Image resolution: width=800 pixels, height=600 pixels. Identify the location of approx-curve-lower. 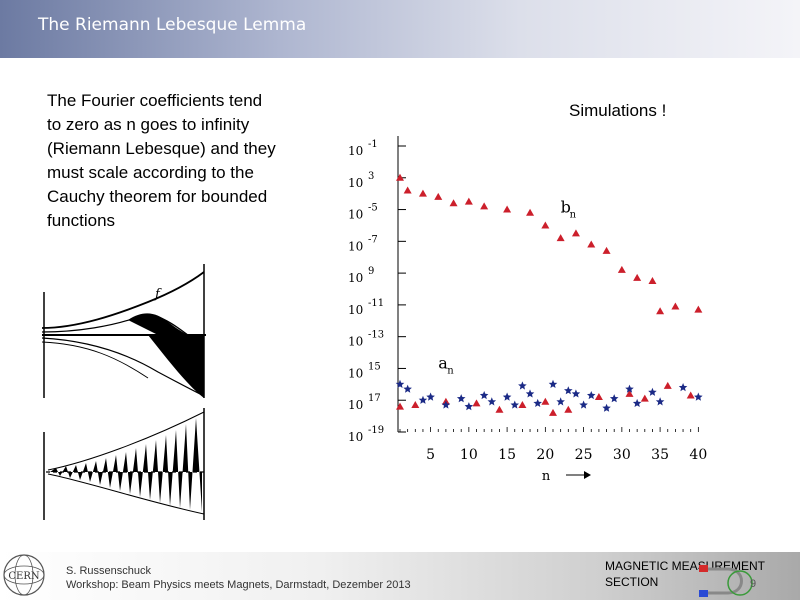
(123, 367).